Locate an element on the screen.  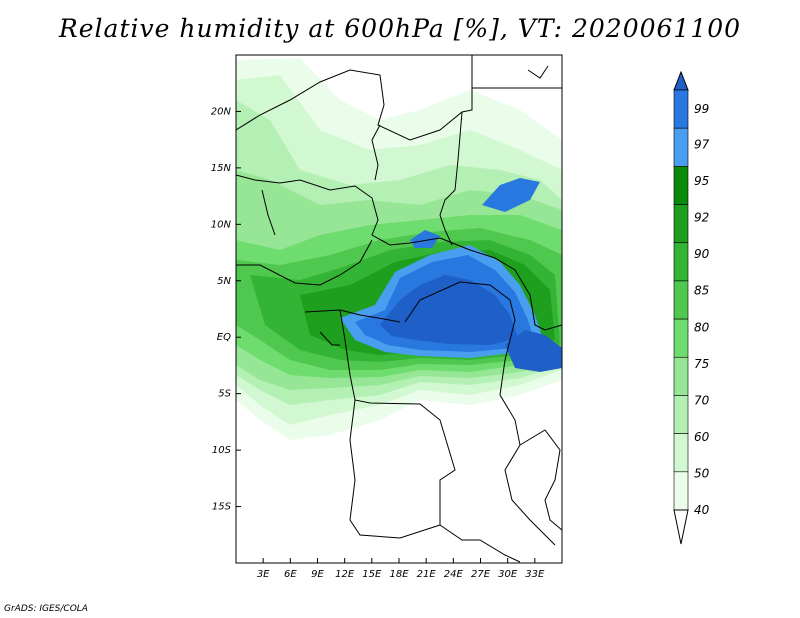
colorbar-label: 70 is located at coordinates (702, 400).